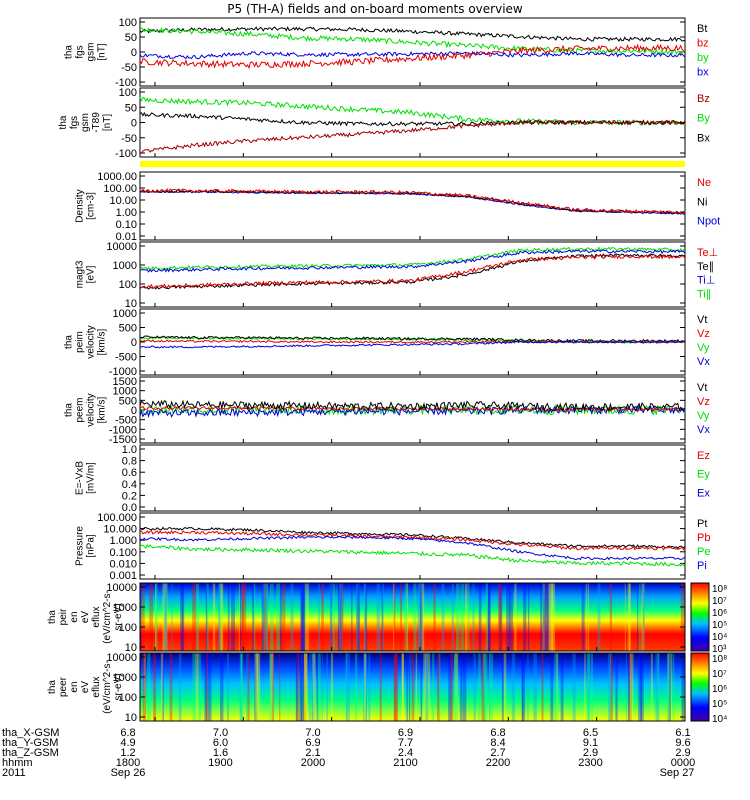 The image size is (750, 800). Describe the element at coordinates (129, 508) in the screenshot. I see `y-tick-label: 0.0` at that location.